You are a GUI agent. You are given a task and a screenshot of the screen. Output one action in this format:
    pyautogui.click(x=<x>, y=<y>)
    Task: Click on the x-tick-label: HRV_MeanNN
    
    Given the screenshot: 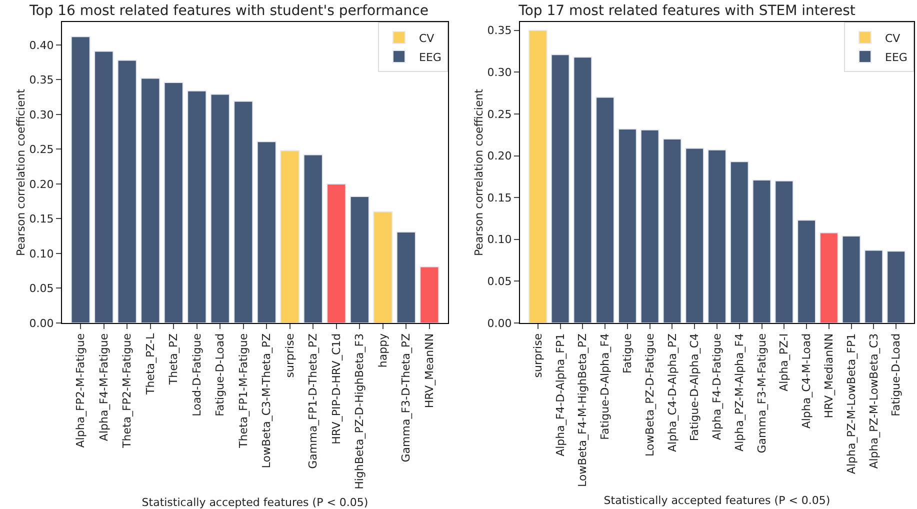 What is the action you would take?
    pyautogui.click(x=429, y=370)
    